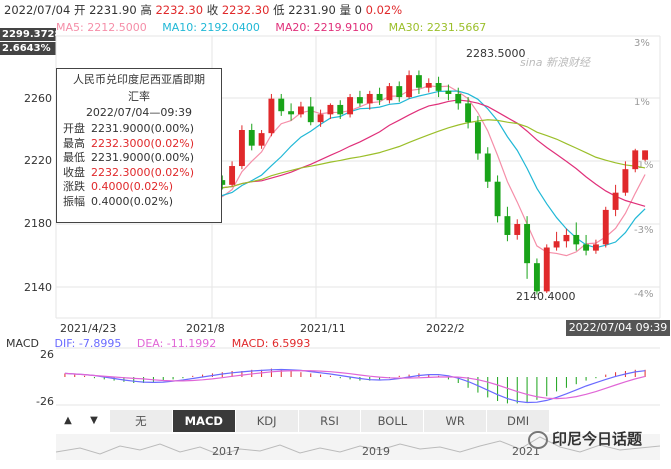  I want to click on header-date: 2022/07/04, so click(37, 10).